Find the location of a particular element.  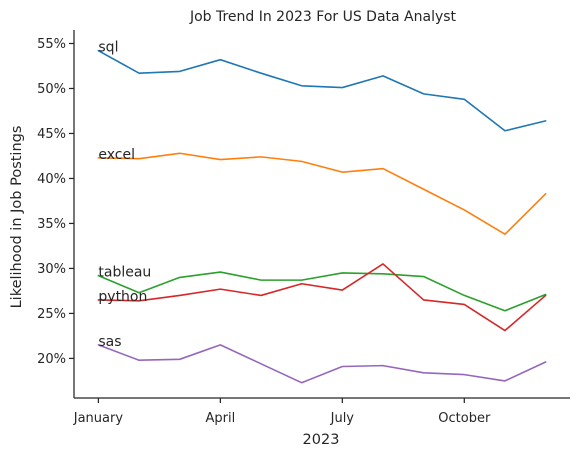

series-line-sas is located at coordinates (322, 364).